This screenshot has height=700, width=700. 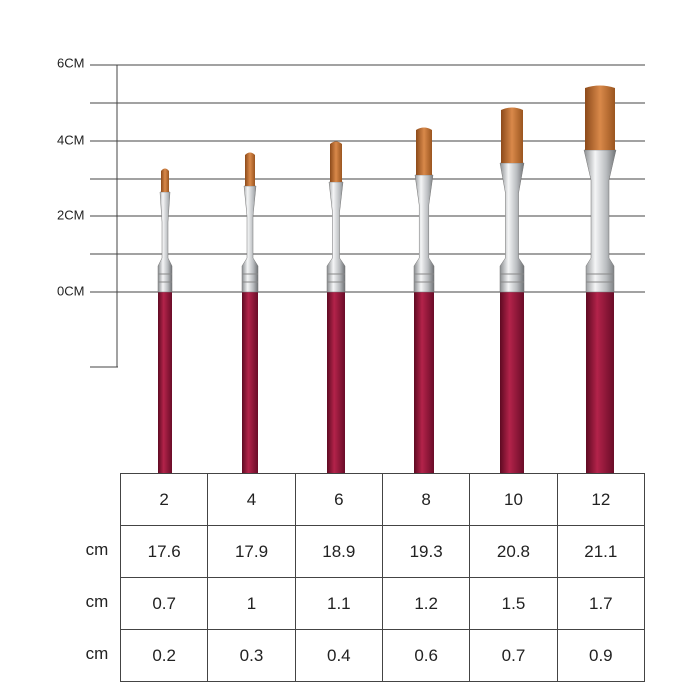 I want to click on data-cell: 21.1, so click(x=601, y=551).